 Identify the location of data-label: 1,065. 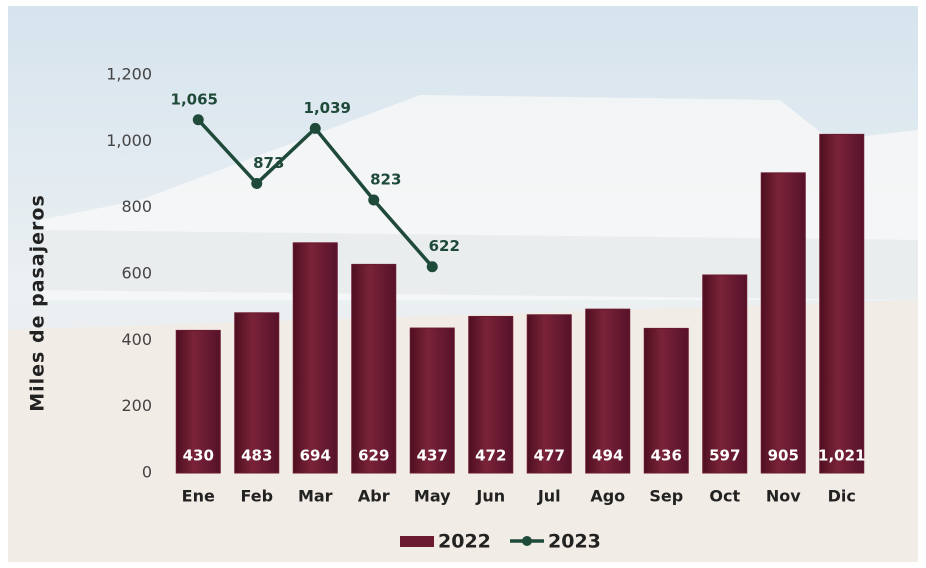
(194, 99).